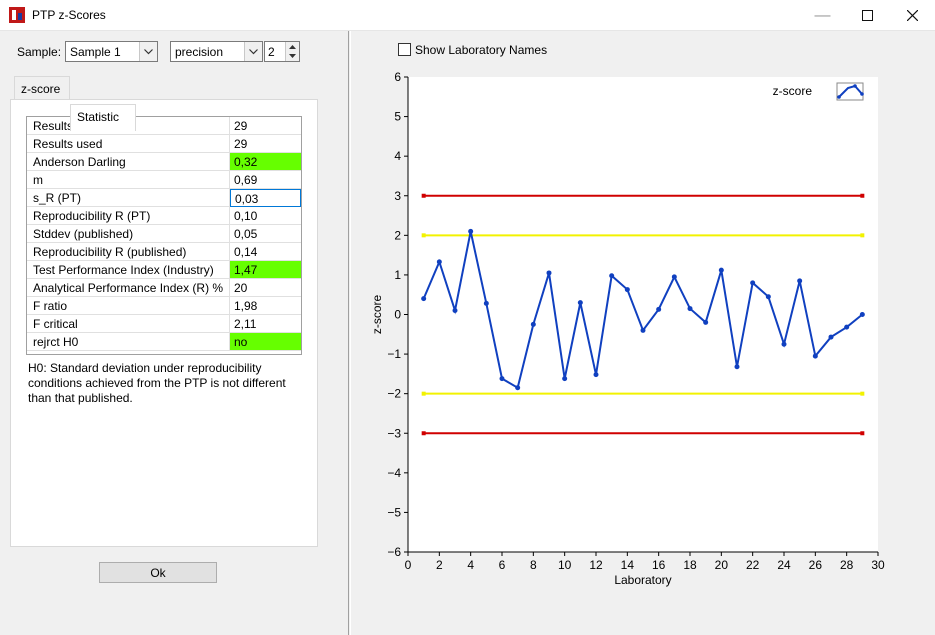 This screenshot has width=935, height=635. Describe the element at coordinates (128, 270) in the screenshot. I see `stat-name: Test Performance Index (Industry)` at that location.